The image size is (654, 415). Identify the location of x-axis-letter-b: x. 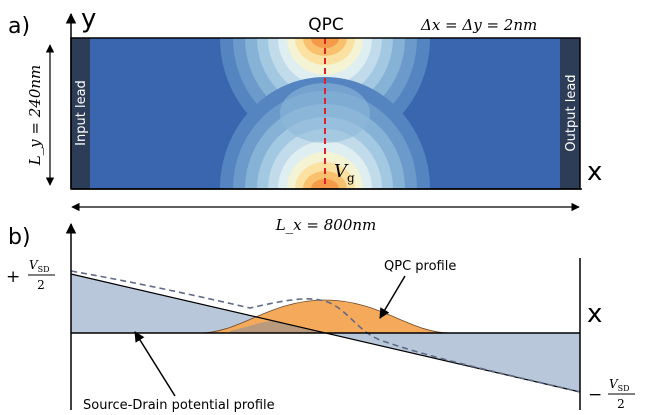
(594, 314).